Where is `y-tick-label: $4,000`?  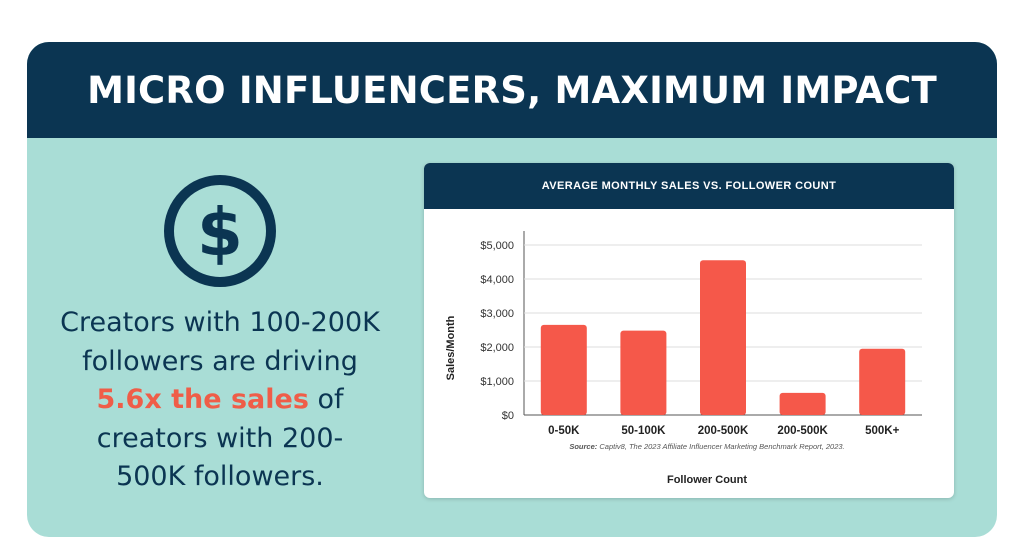
y-tick-label: $4,000 is located at coordinates (497, 280).